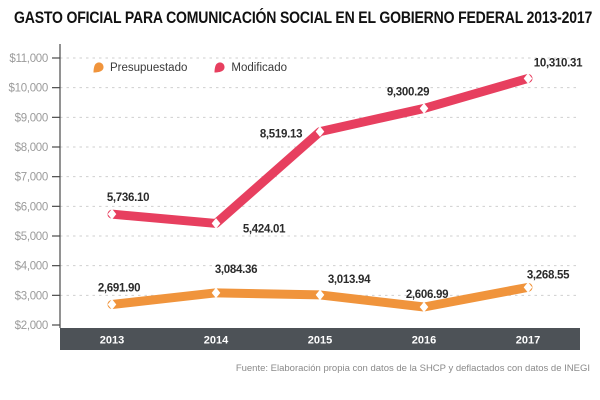  What do you see at coordinates (548, 275) in the screenshot?
I see `value-label-presupuestado: 3,268.55` at bounding box center [548, 275].